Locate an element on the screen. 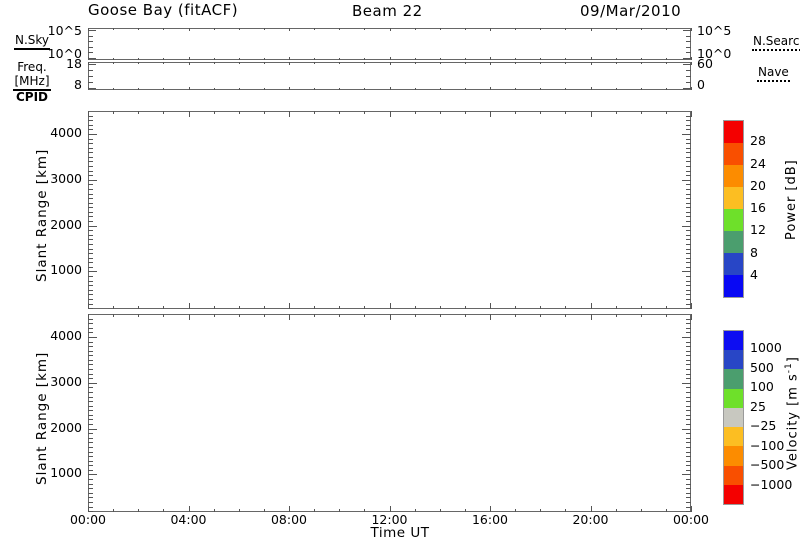  freq-ytick-top: 18 is located at coordinates (74, 63).